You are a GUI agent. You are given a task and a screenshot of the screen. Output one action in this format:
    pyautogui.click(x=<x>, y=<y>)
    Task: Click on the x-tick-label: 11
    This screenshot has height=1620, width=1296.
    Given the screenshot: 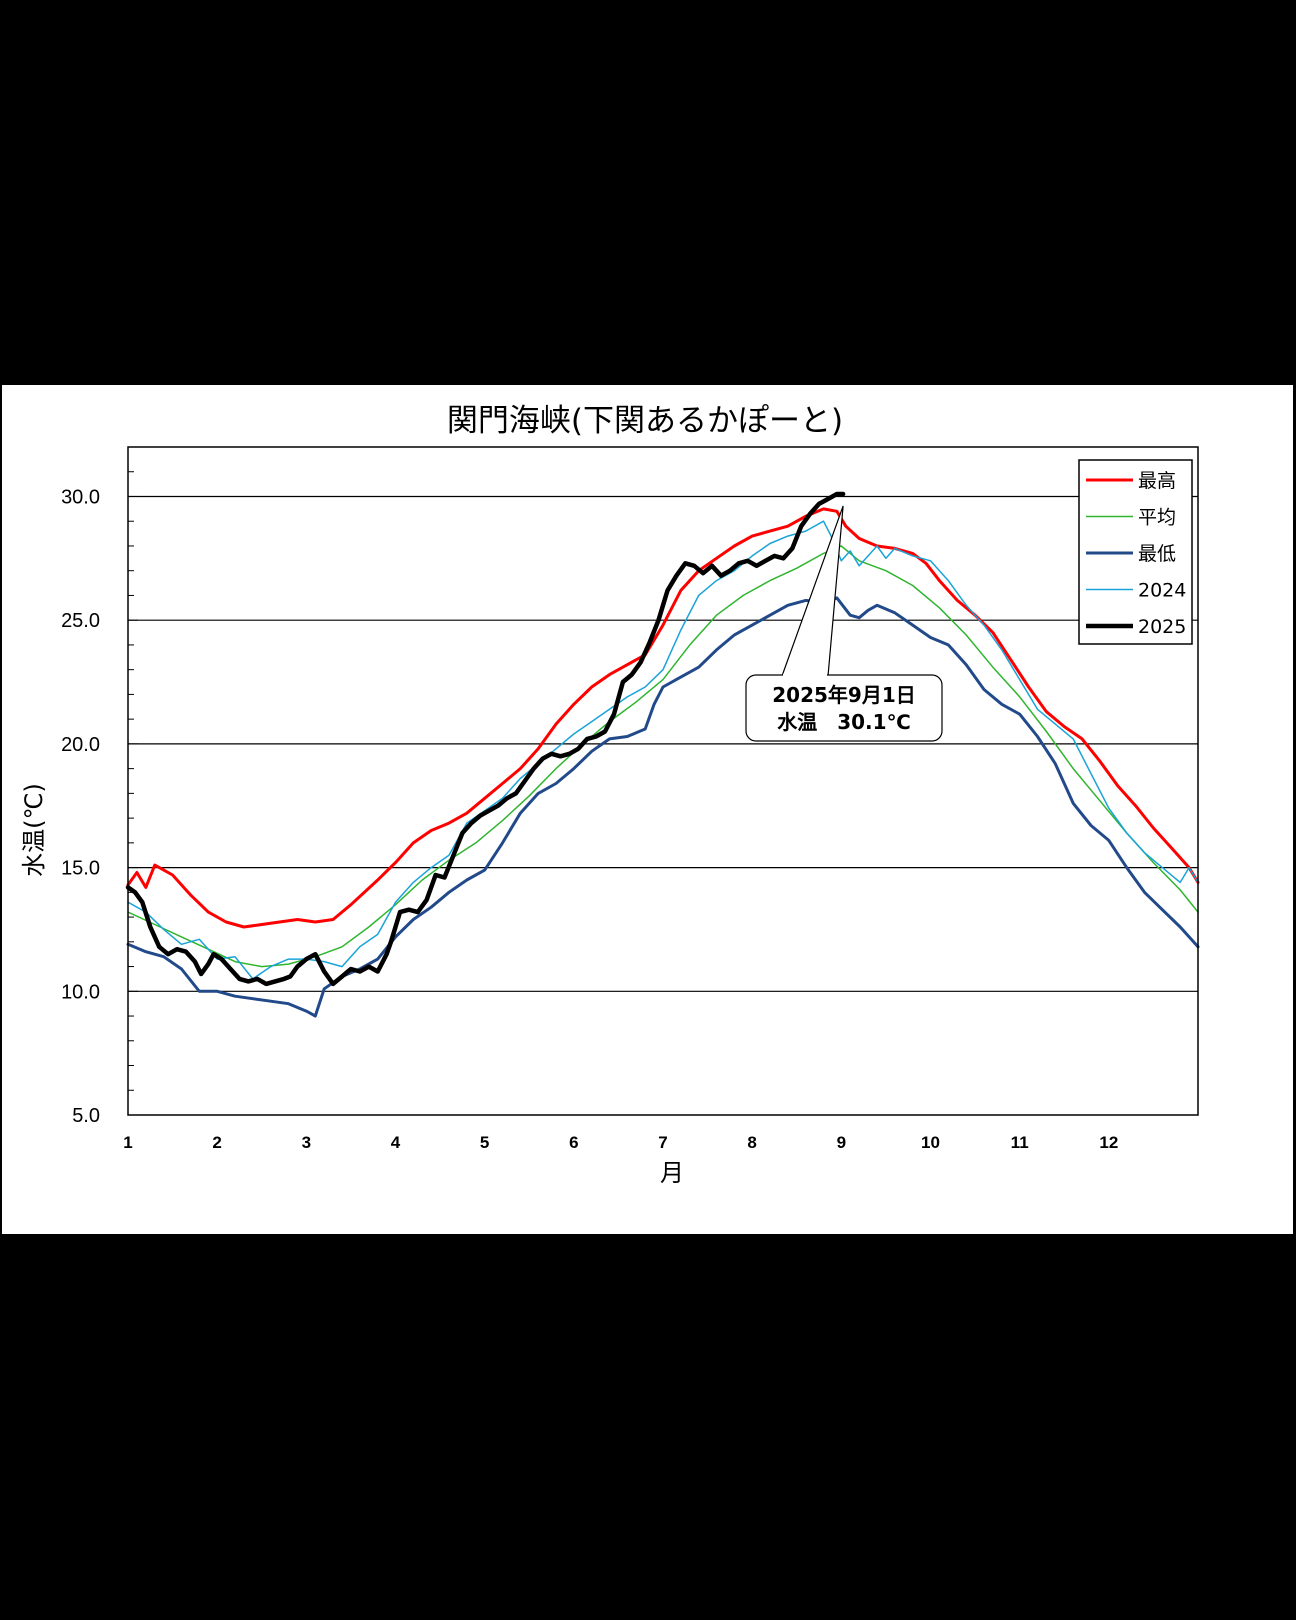 What is the action you would take?
    pyautogui.click(x=1020, y=1142)
    